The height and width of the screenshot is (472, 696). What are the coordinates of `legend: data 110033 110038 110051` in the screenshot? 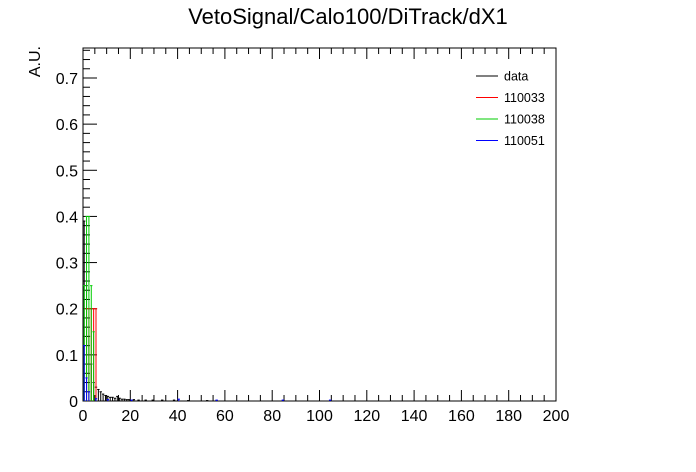 It's located at (510, 109).